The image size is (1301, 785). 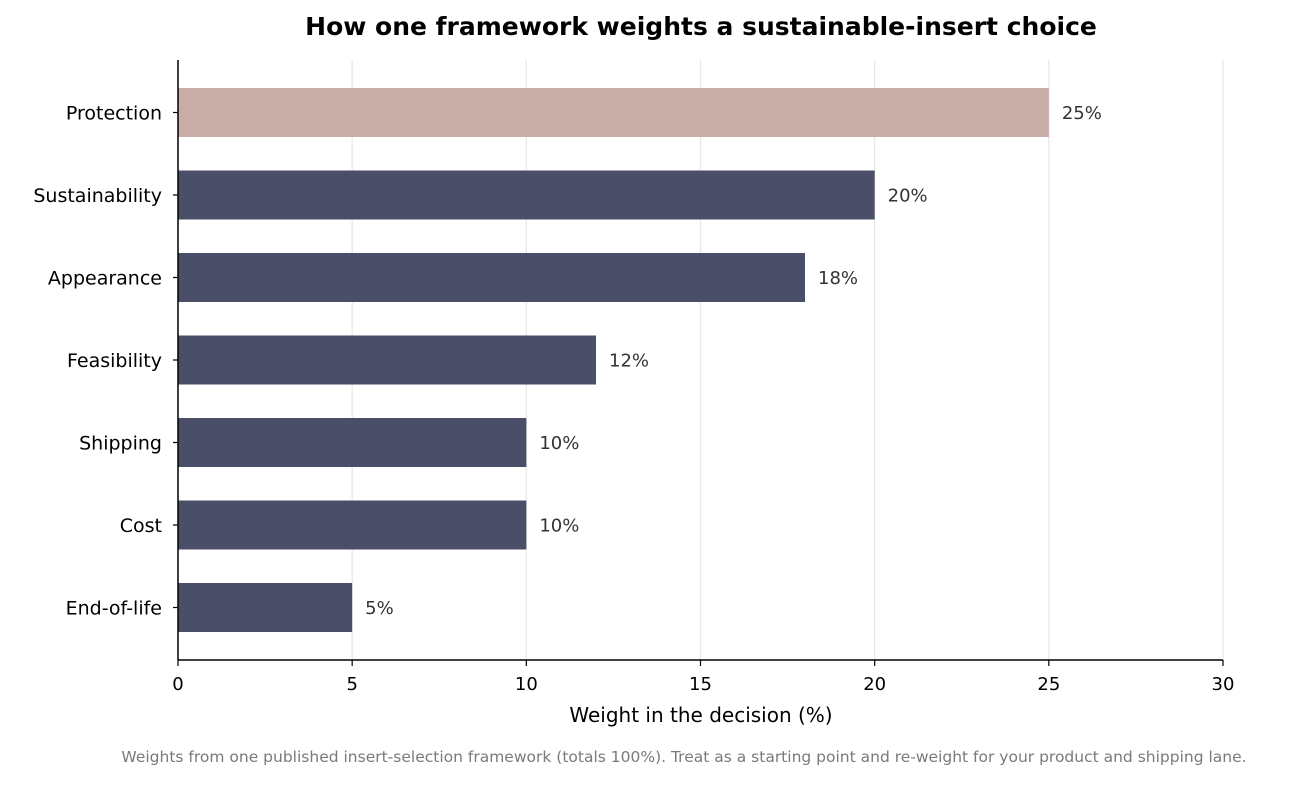 What do you see at coordinates (526, 684) in the screenshot?
I see `x-tick-label-10: 10` at bounding box center [526, 684].